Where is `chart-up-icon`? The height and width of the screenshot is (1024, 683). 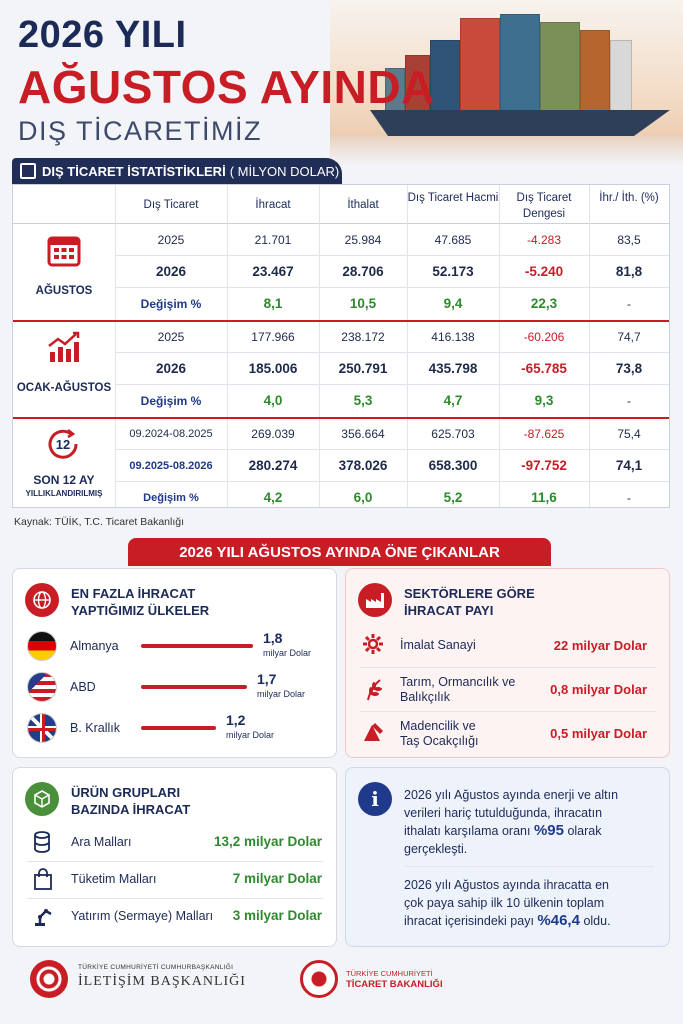 chart-up-icon is located at coordinates (64, 347).